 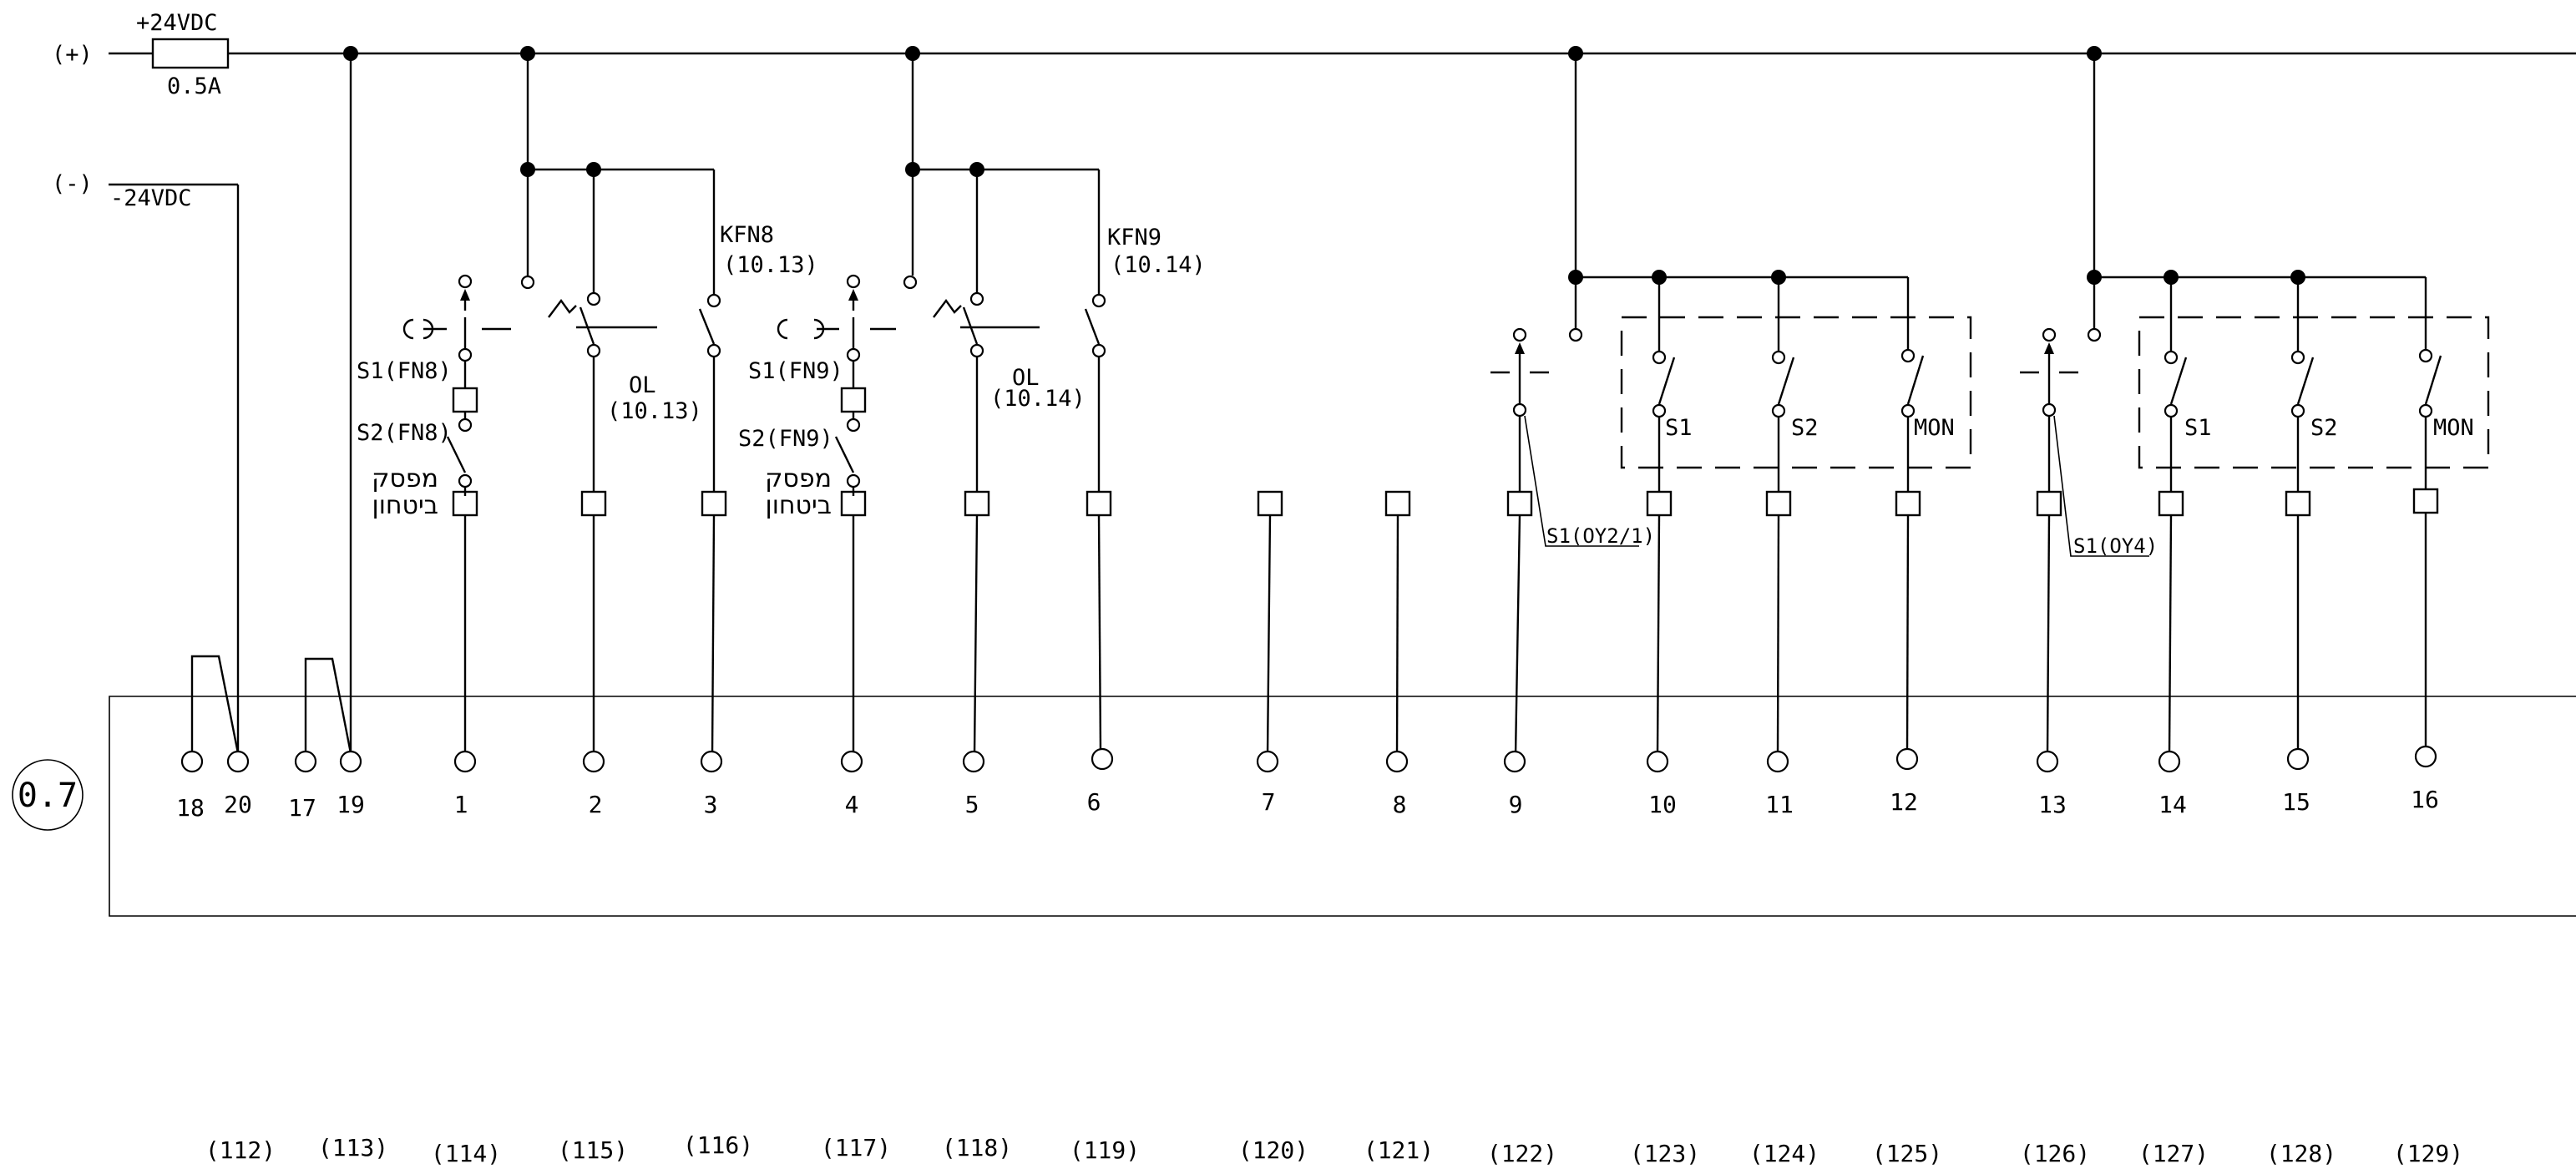 I want to click on plus-voltage-label: +24VDC, so click(x=177, y=23).